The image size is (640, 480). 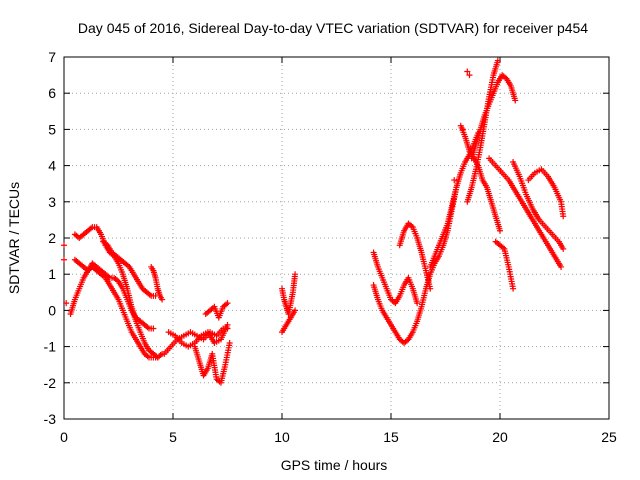 I want to click on series-sat-track-i, so click(x=216, y=310).